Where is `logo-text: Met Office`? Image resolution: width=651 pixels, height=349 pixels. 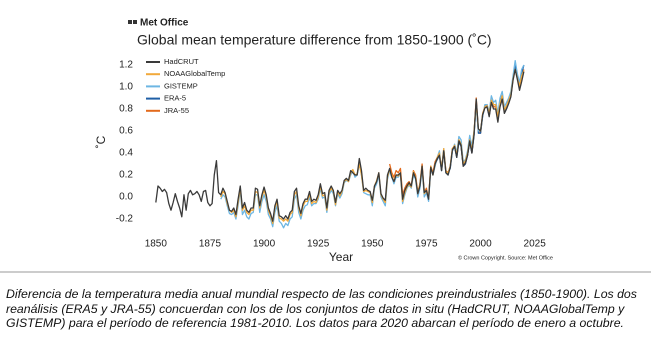 logo-text: Met Office is located at coordinates (164, 23).